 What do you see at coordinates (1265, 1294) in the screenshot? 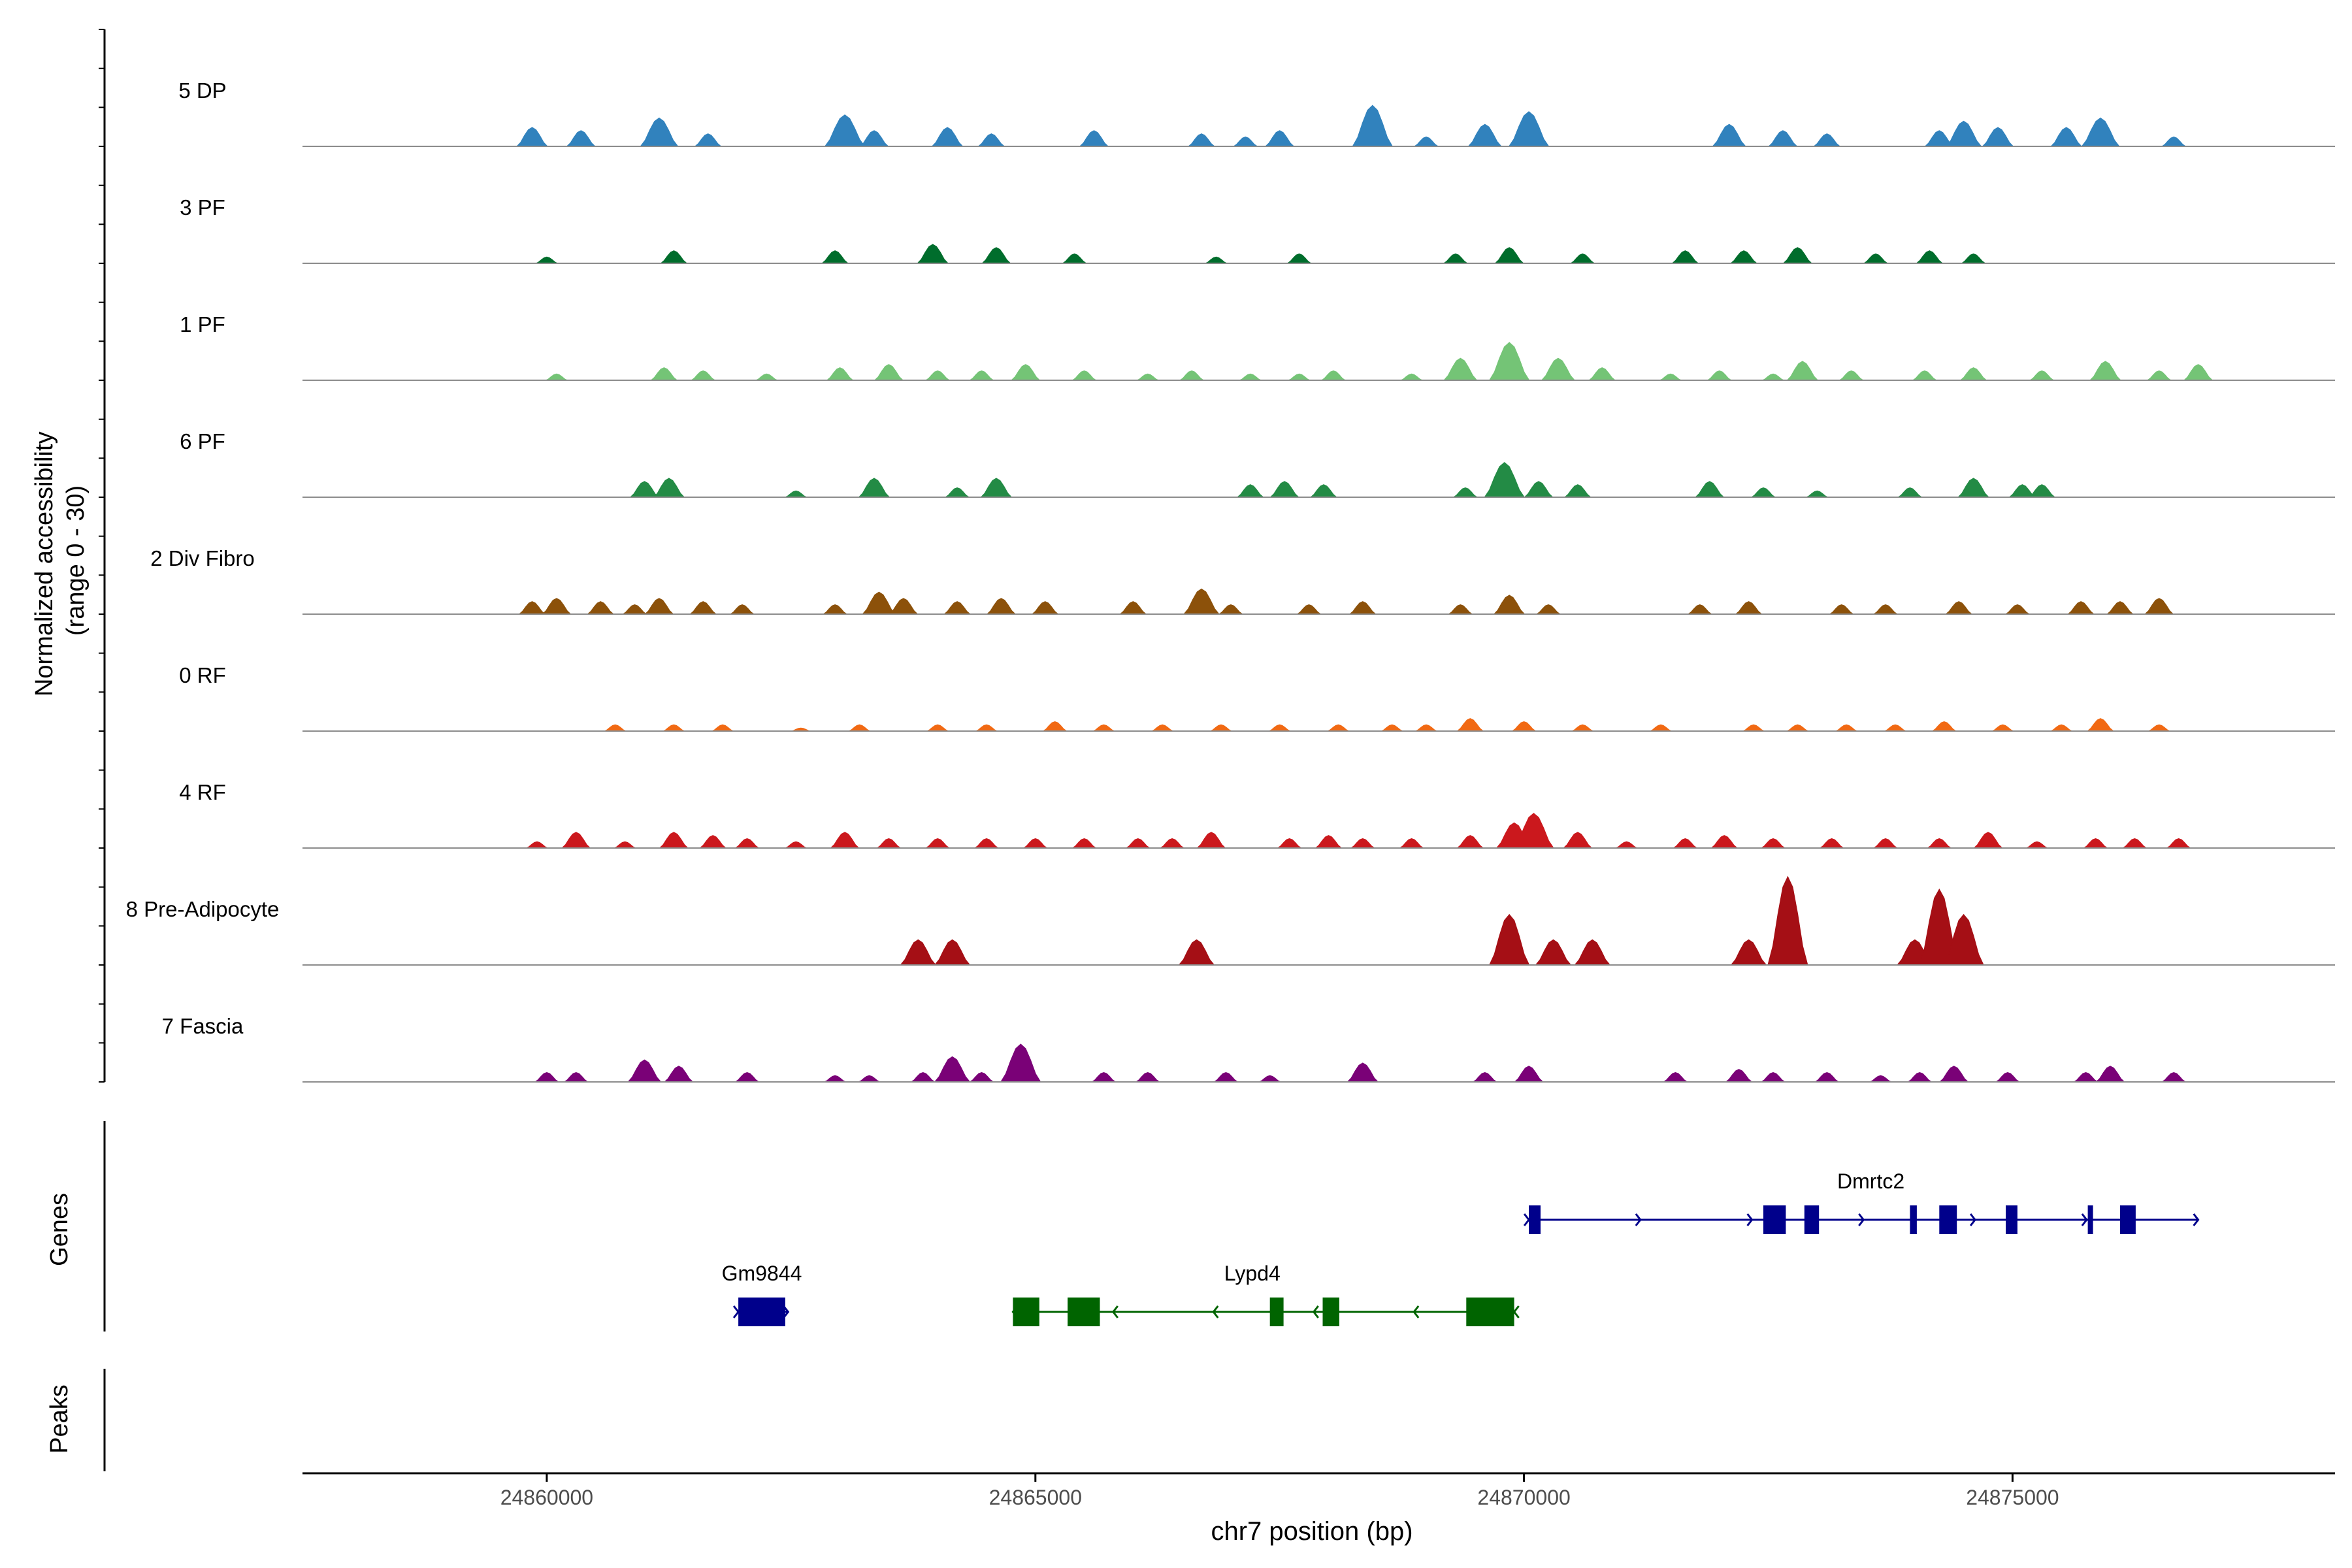
I see `gene-lypd4: Lypd4` at bounding box center [1265, 1294].